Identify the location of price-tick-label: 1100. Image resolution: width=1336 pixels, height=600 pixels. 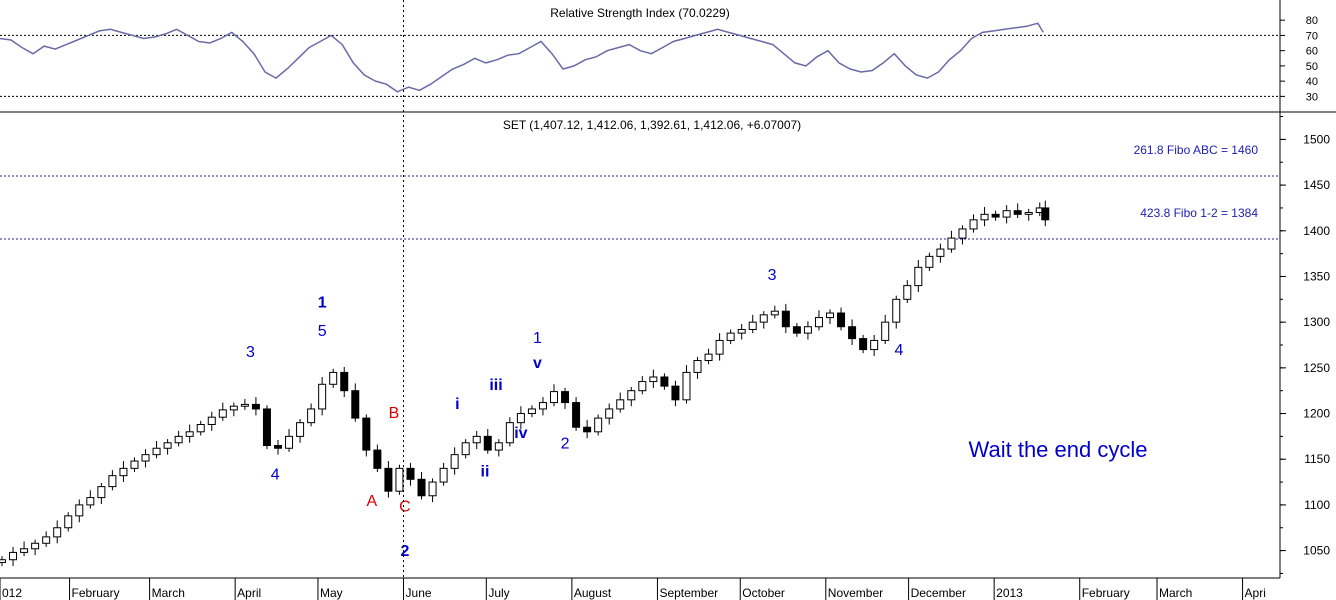
(1317, 505).